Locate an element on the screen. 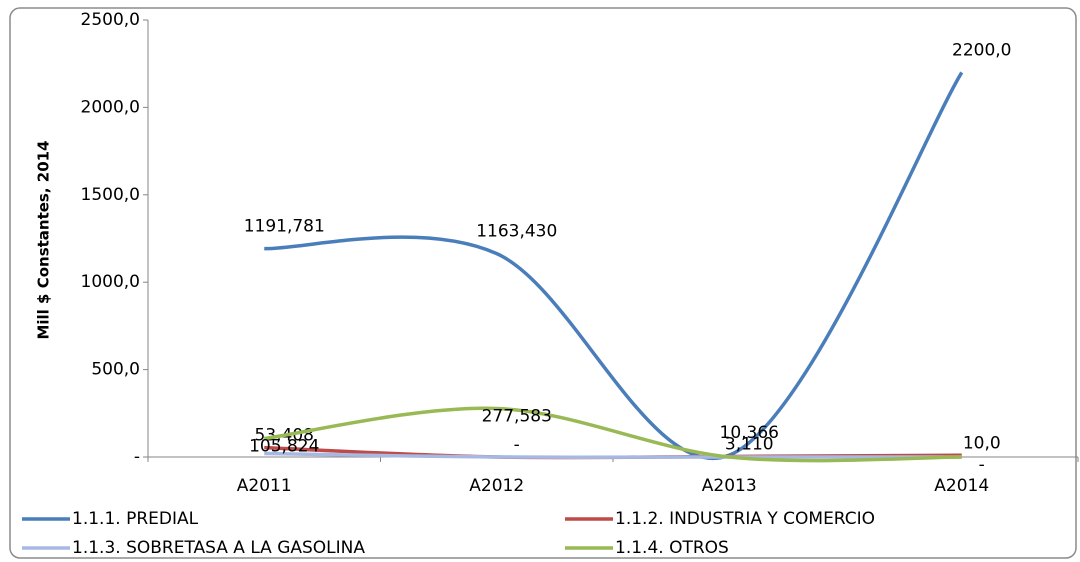 The image size is (1080, 562). y-tick-label: 2500,0 is located at coordinates (110, 20).